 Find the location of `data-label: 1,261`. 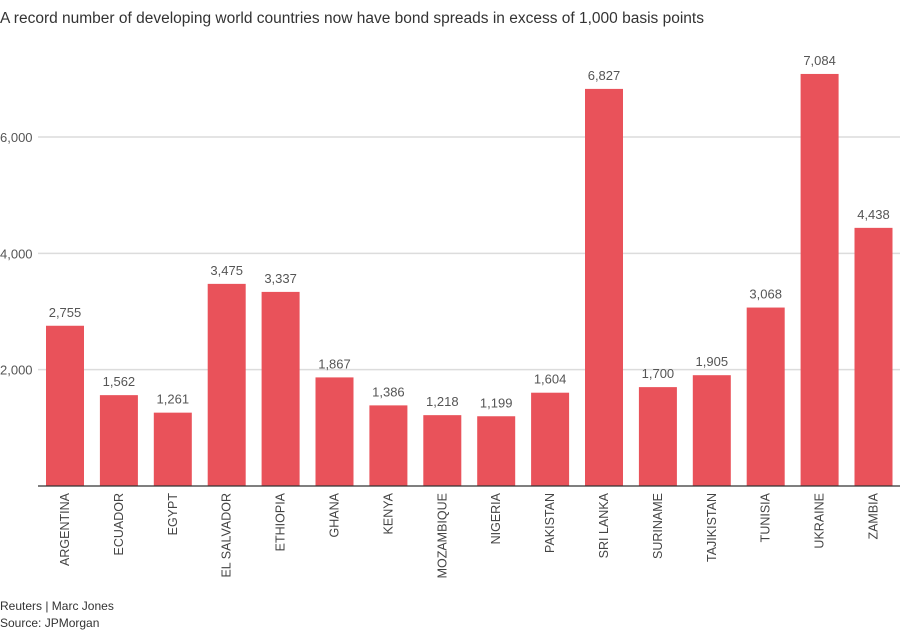

data-label: 1,261 is located at coordinates (173, 399).